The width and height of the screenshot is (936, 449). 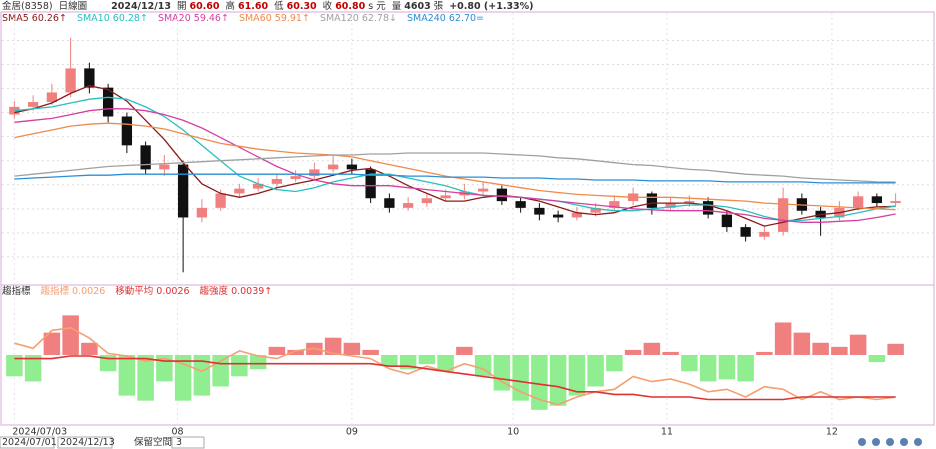 I want to click on legend-name: 移動平均, so click(x=134, y=291).